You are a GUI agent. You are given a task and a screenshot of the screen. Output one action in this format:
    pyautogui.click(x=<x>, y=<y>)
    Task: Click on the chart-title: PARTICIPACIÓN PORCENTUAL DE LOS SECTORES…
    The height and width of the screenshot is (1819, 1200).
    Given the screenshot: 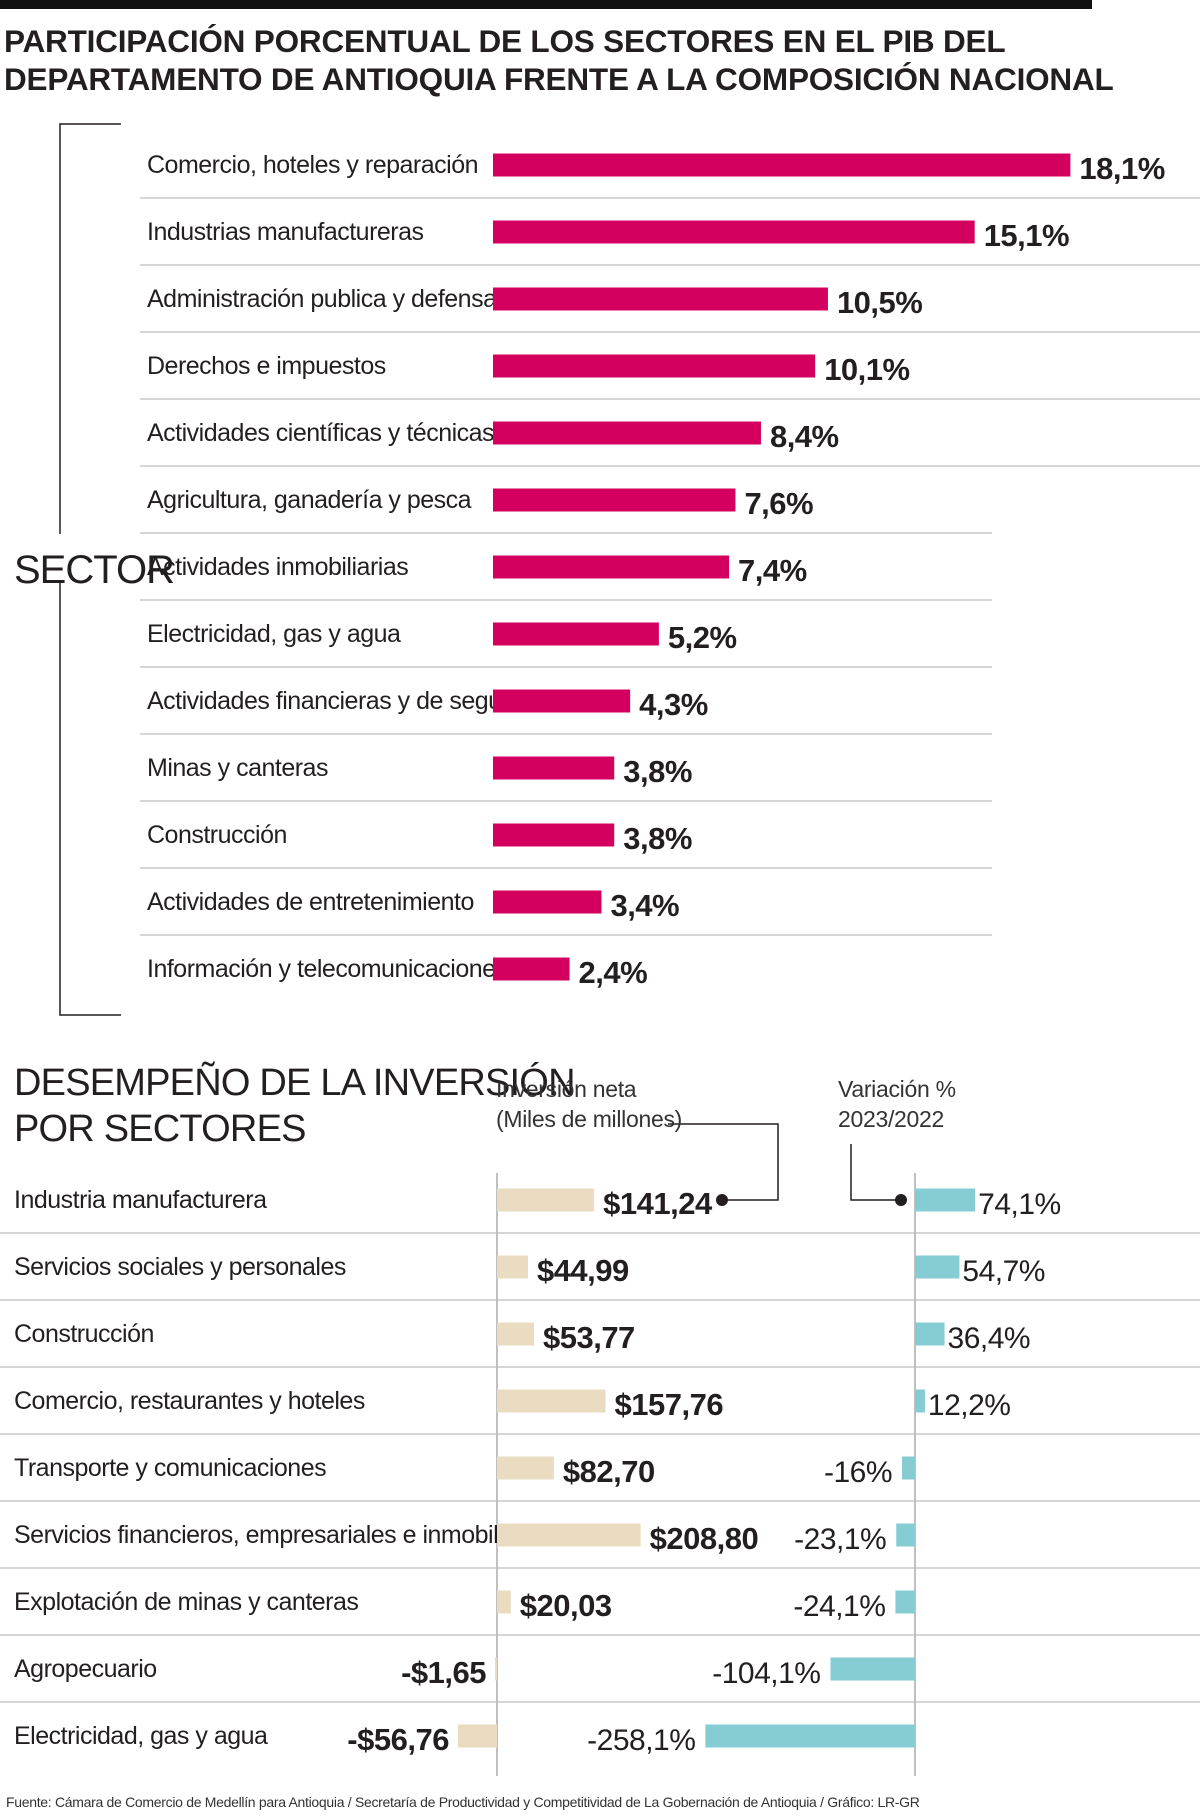 What is the action you would take?
    pyautogui.click(x=579, y=60)
    